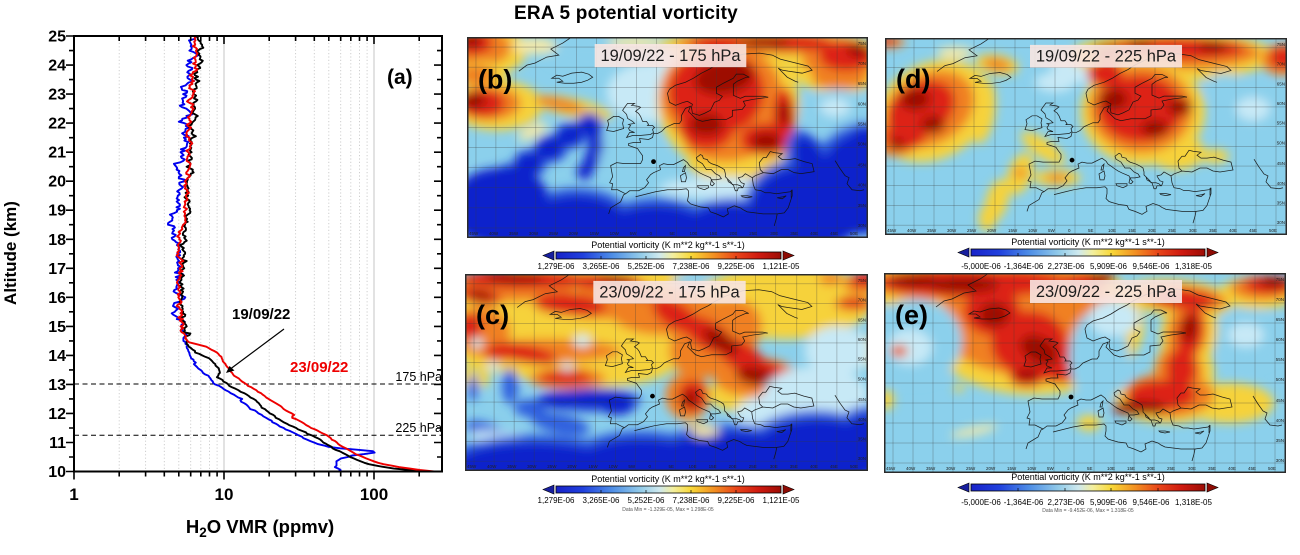 The height and width of the screenshot is (555, 1300). What do you see at coordinates (400, 77) in the screenshot?
I see `svg-text: (a)` at bounding box center [400, 77].